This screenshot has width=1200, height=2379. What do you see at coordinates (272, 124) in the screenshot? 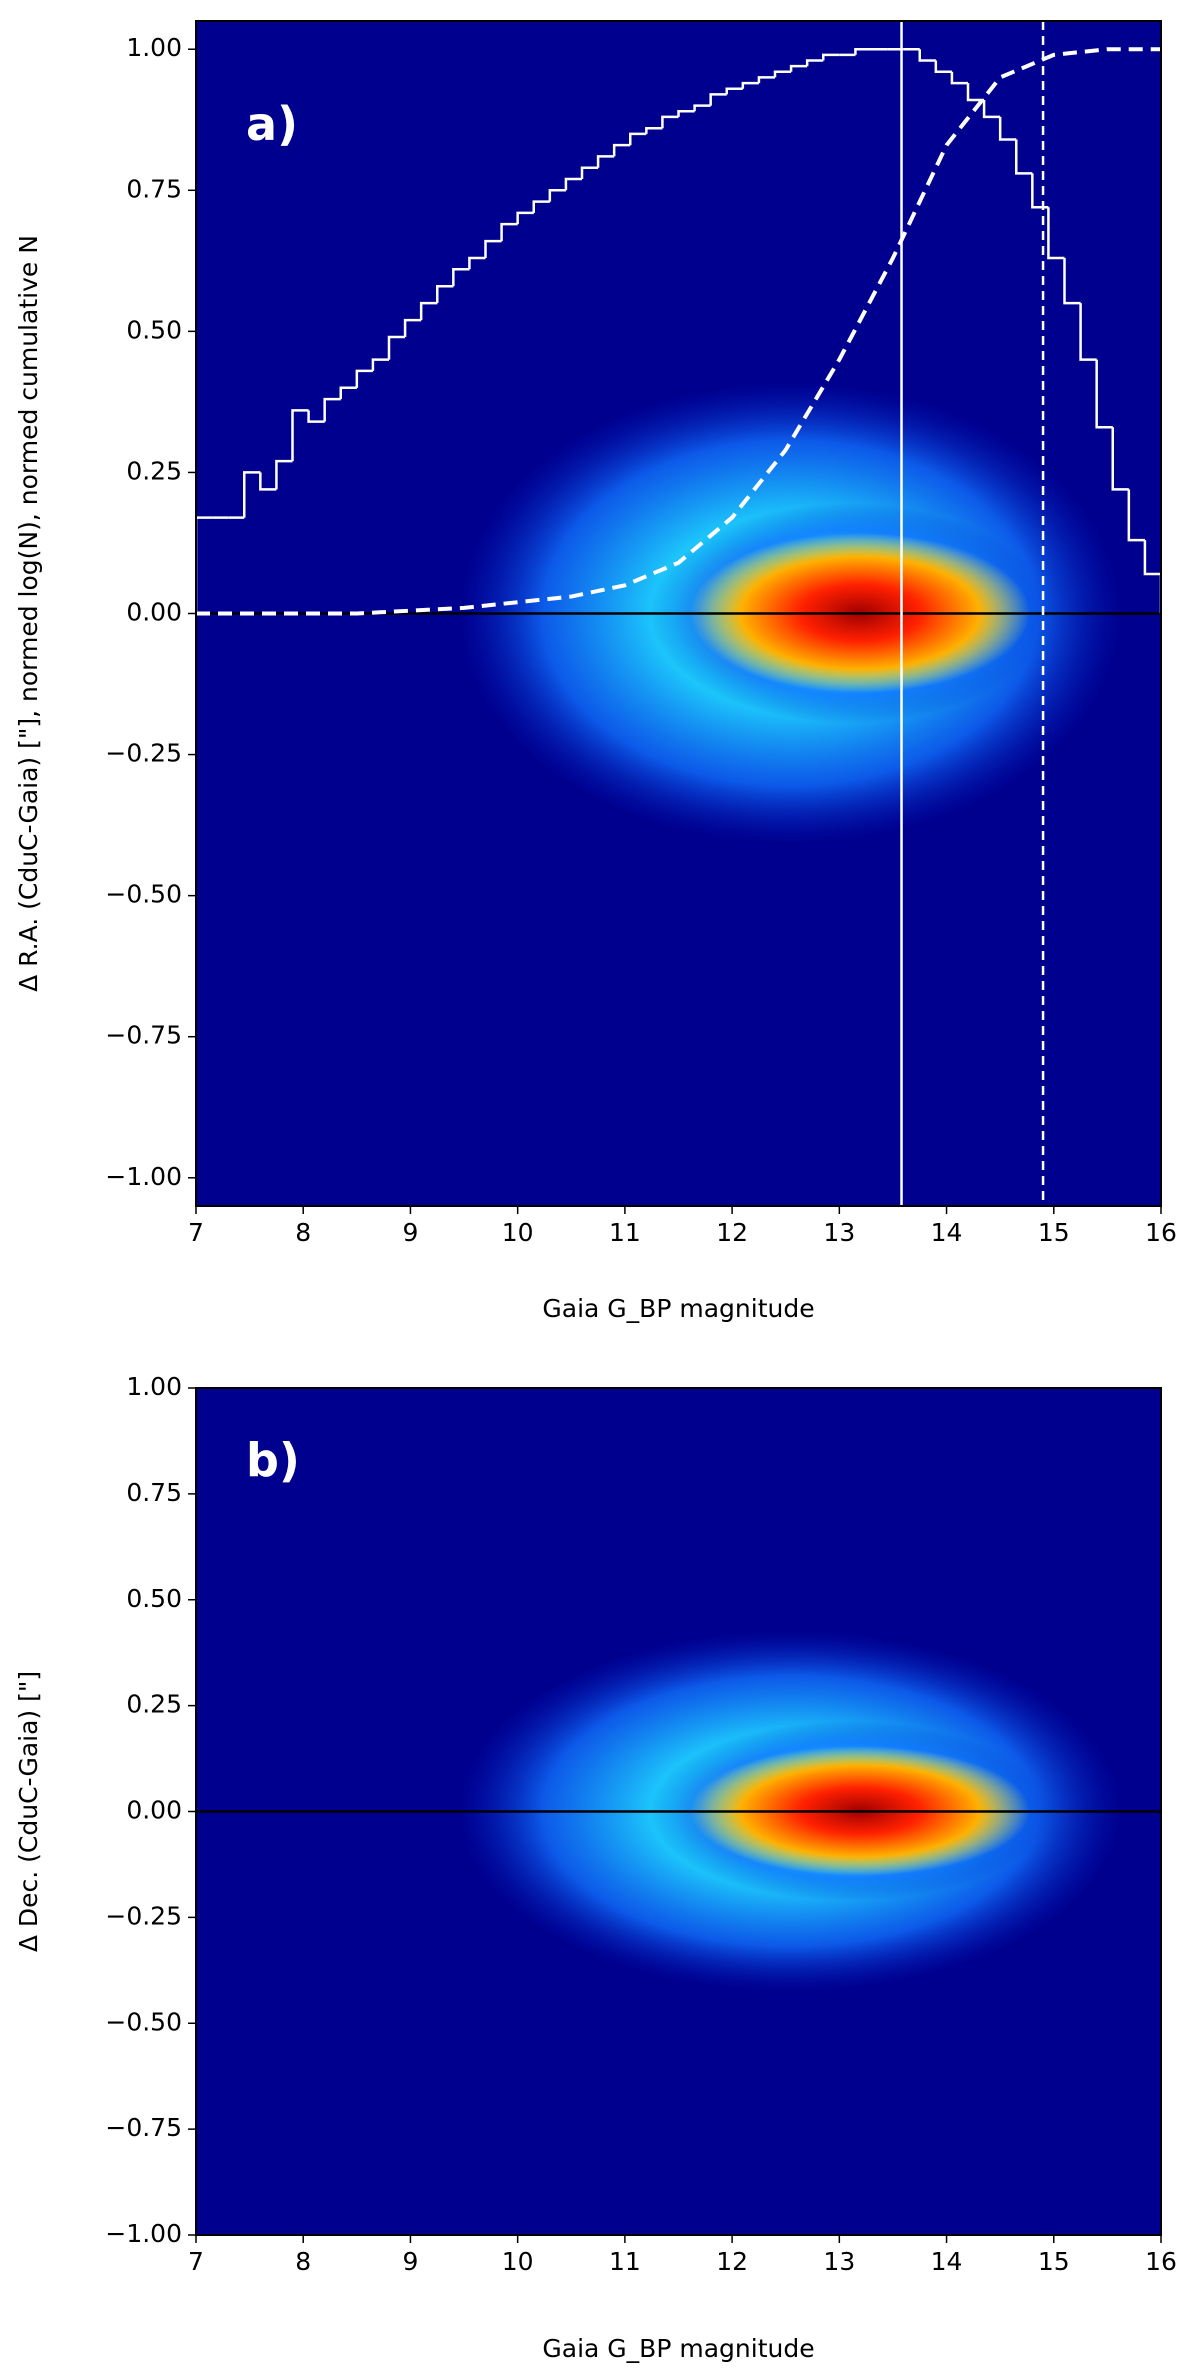
I see `panel-label: a)` at bounding box center [272, 124].